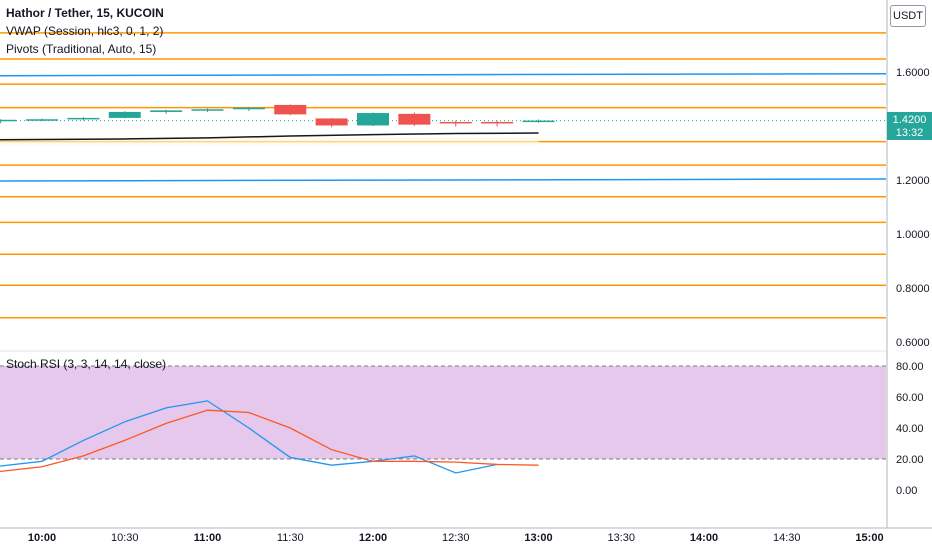 This screenshot has height=550, width=932. What do you see at coordinates (81, 49) in the screenshot?
I see `pivots-legend: Pivots (Traditional, Auto, 15)` at bounding box center [81, 49].